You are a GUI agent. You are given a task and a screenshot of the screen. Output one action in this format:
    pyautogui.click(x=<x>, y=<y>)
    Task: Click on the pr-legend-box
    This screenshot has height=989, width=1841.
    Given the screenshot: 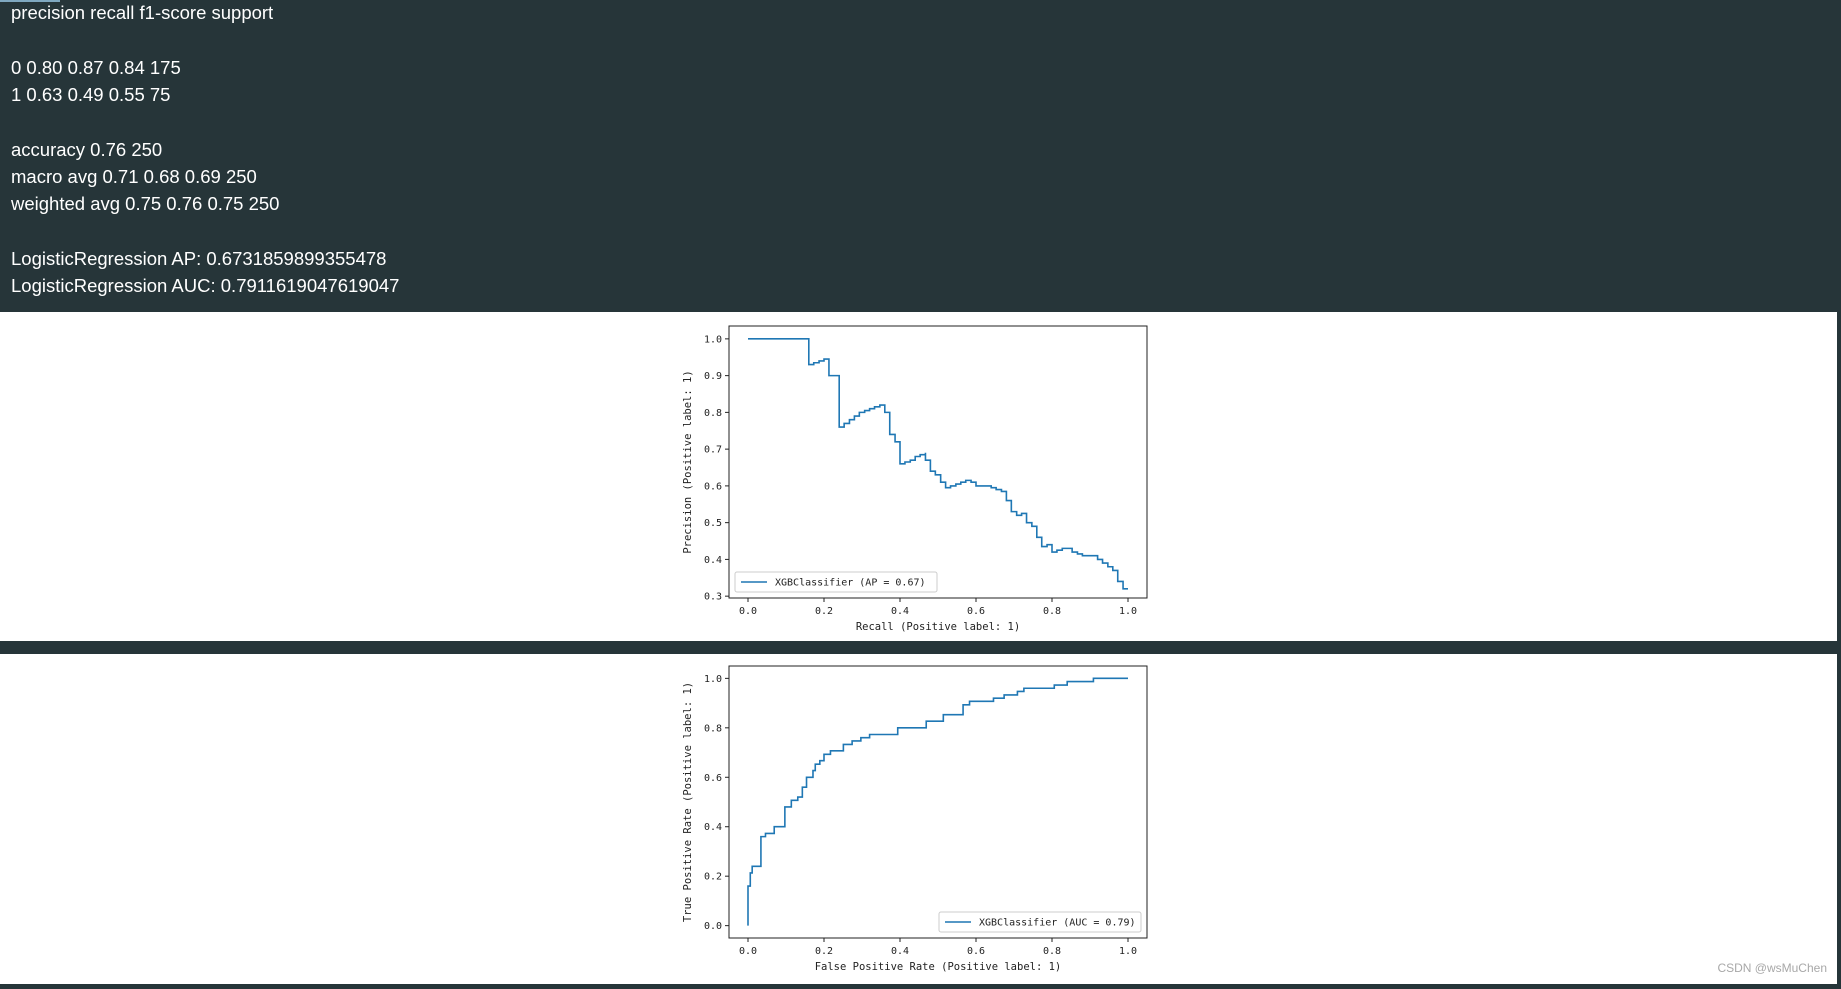 What is the action you would take?
    pyautogui.click(x=836, y=582)
    